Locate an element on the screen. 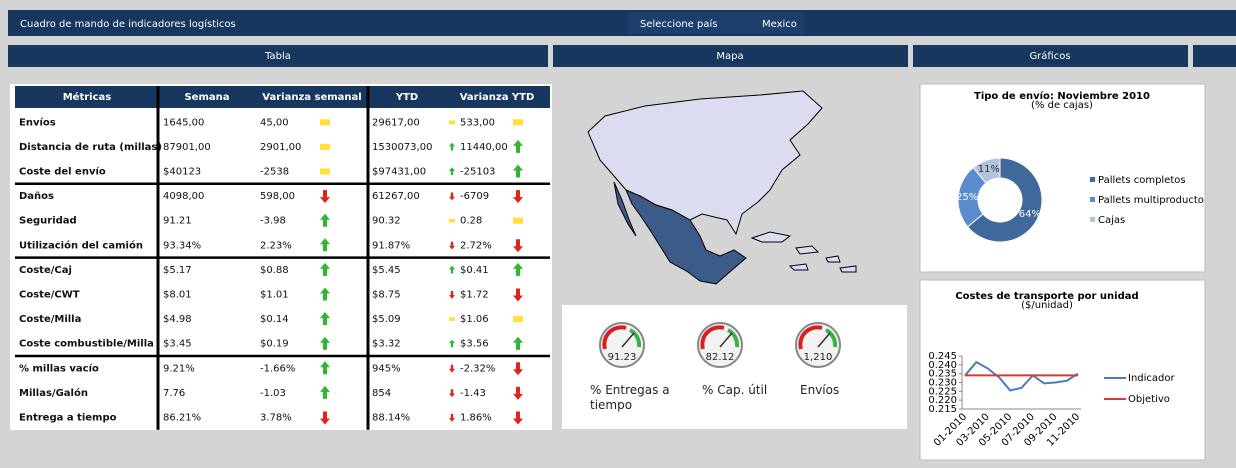 The height and width of the screenshot is (468, 1236). table-cell: $0.14 is located at coordinates (274, 319).